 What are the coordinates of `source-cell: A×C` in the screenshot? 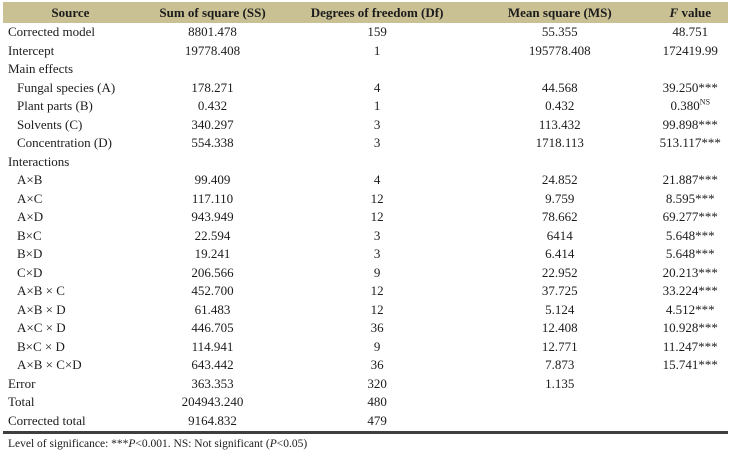 It's located at (30, 198).